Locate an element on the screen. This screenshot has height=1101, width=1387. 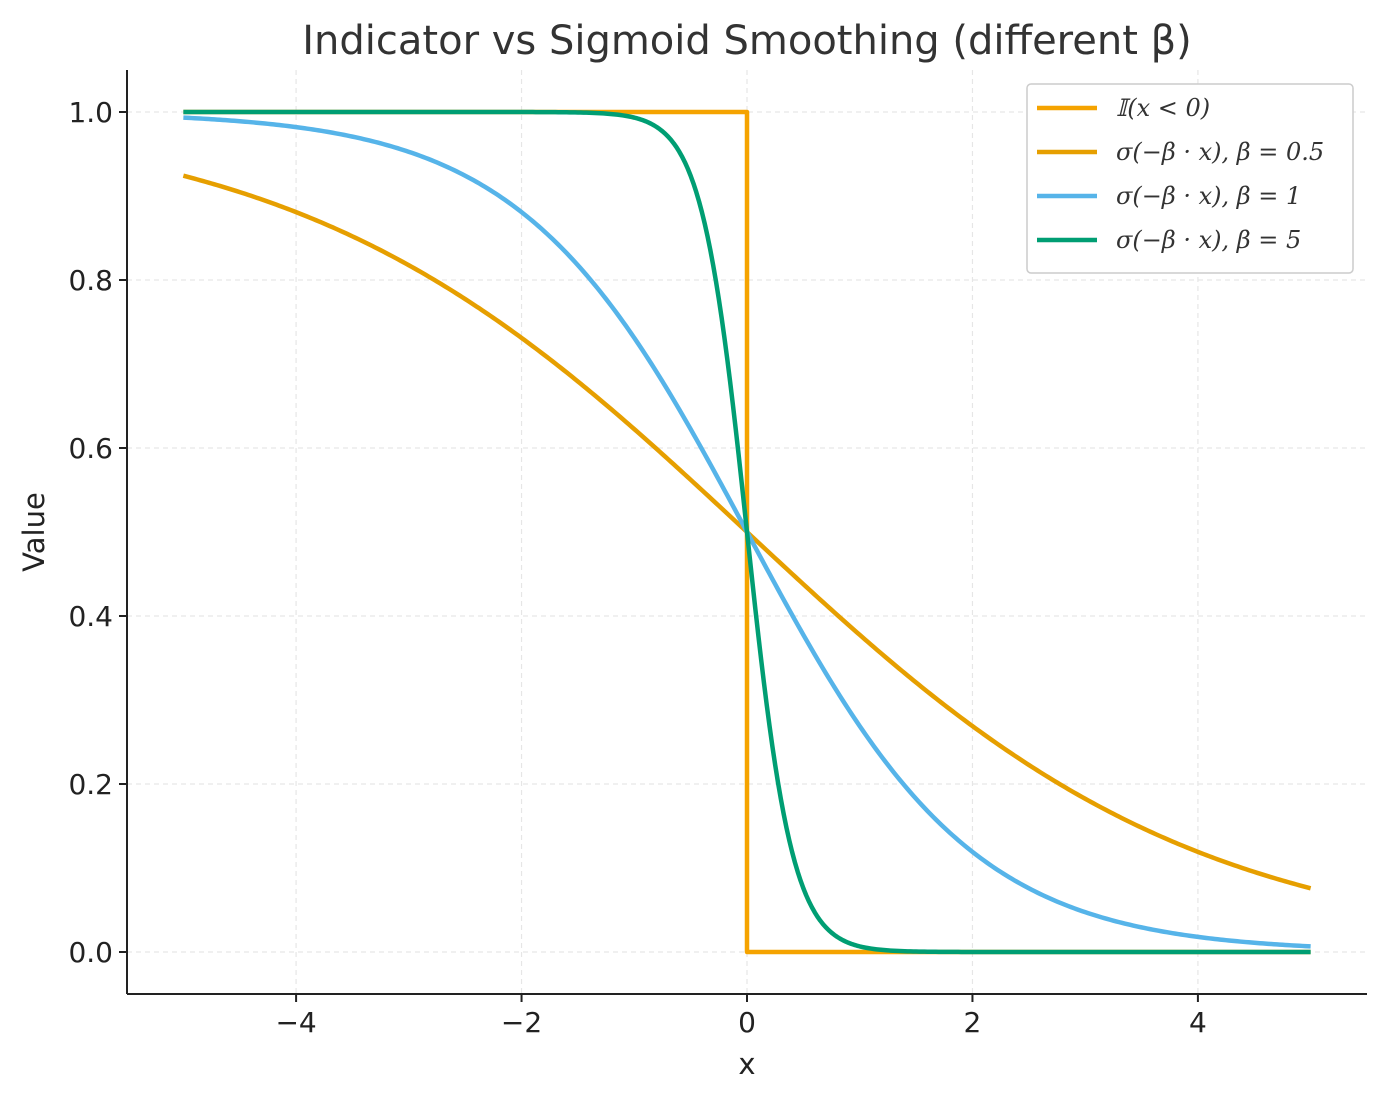
legend-label-1: σ(−β · x), β = 0.5 is located at coordinates (1220, 152).